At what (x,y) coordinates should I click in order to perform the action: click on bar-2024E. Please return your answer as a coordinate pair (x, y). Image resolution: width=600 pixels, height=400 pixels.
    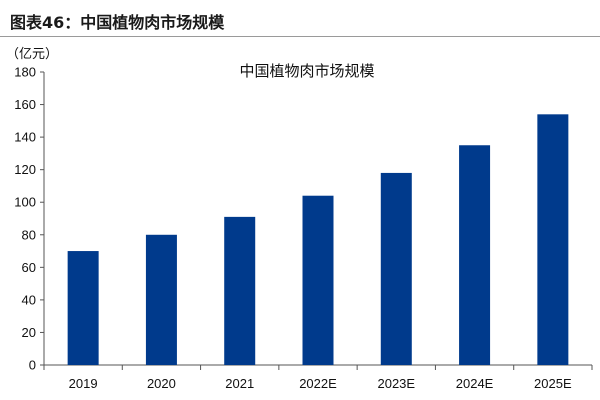
    Looking at the image, I should click on (475, 255).